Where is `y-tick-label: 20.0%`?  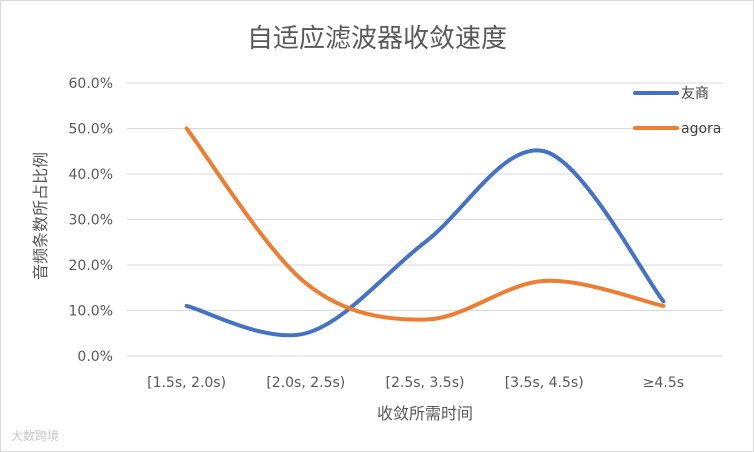 y-tick-label: 20.0% is located at coordinates (91, 266).